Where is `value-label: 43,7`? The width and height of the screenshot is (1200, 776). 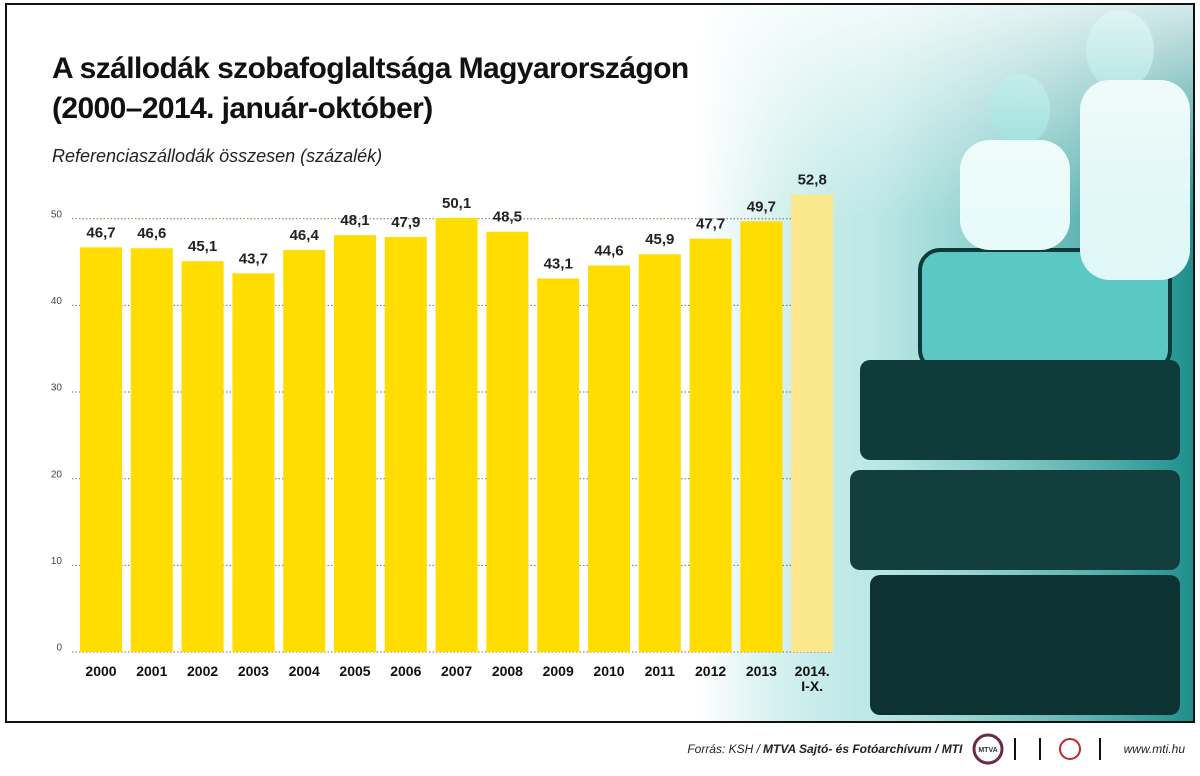
value-label: 43,7 is located at coordinates (253, 258).